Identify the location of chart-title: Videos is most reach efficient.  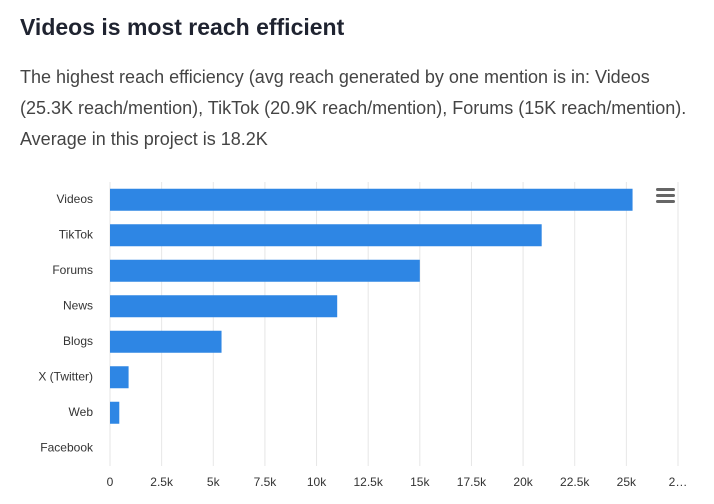
(182, 27).